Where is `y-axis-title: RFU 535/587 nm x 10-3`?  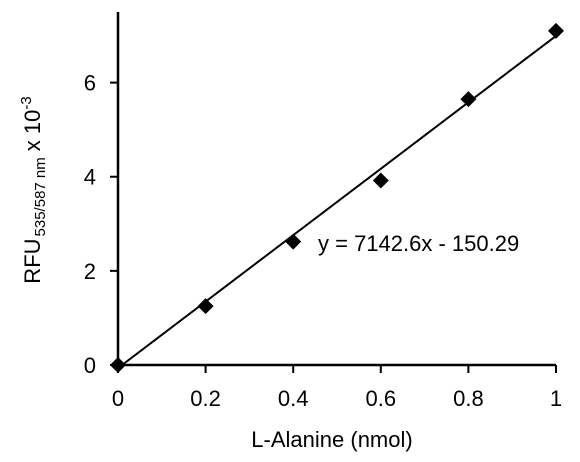
y-axis-title: RFU 535/587 nm x 10-3 is located at coordinates (33, 189).